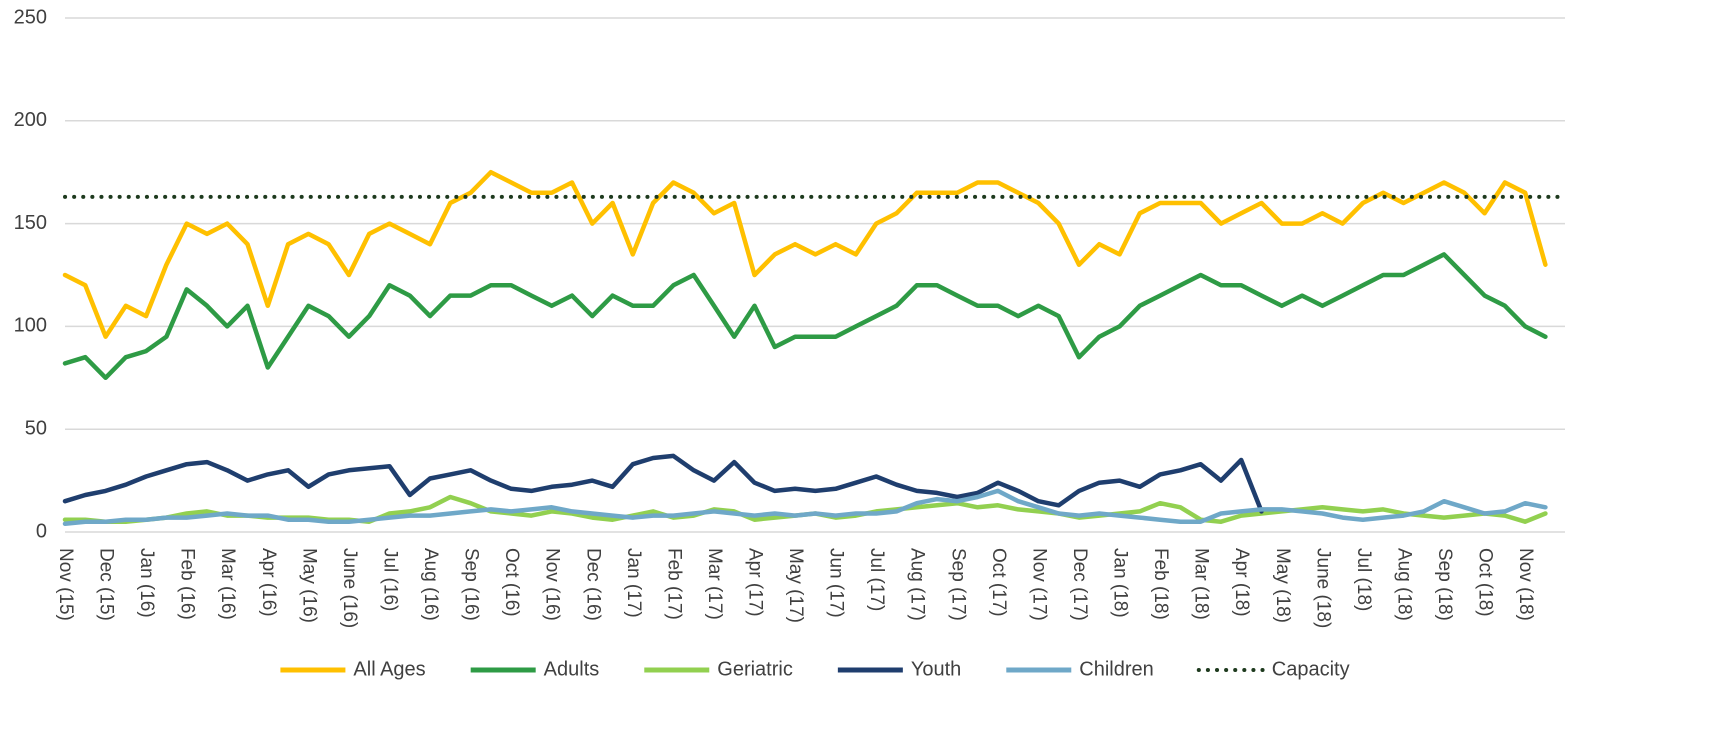 The width and height of the screenshot is (1731, 755). What do you see at coordinates (592, 584) in the screenshot?
I see `x-tick-label: Dec (16)` at bounding box center [592, 584].